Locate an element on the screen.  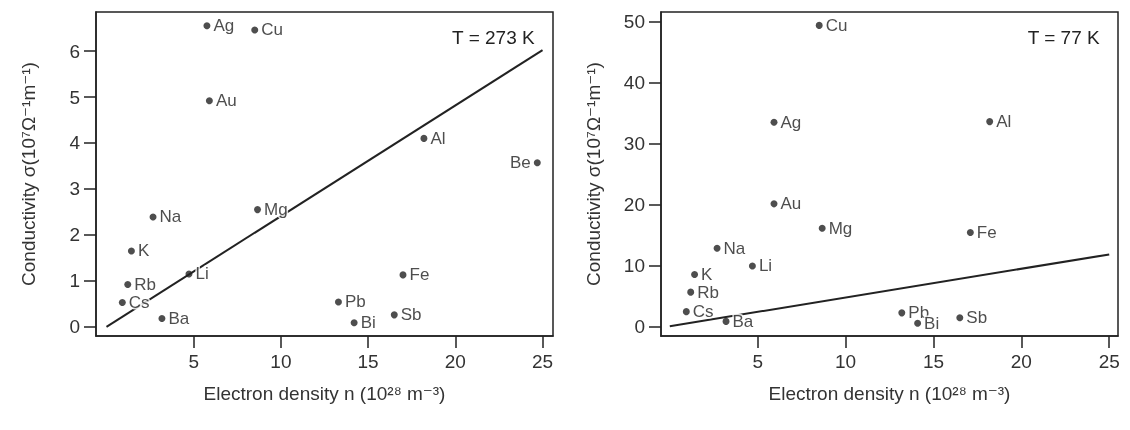
y-tick-label: 3 is located at coordinates (74, 189).